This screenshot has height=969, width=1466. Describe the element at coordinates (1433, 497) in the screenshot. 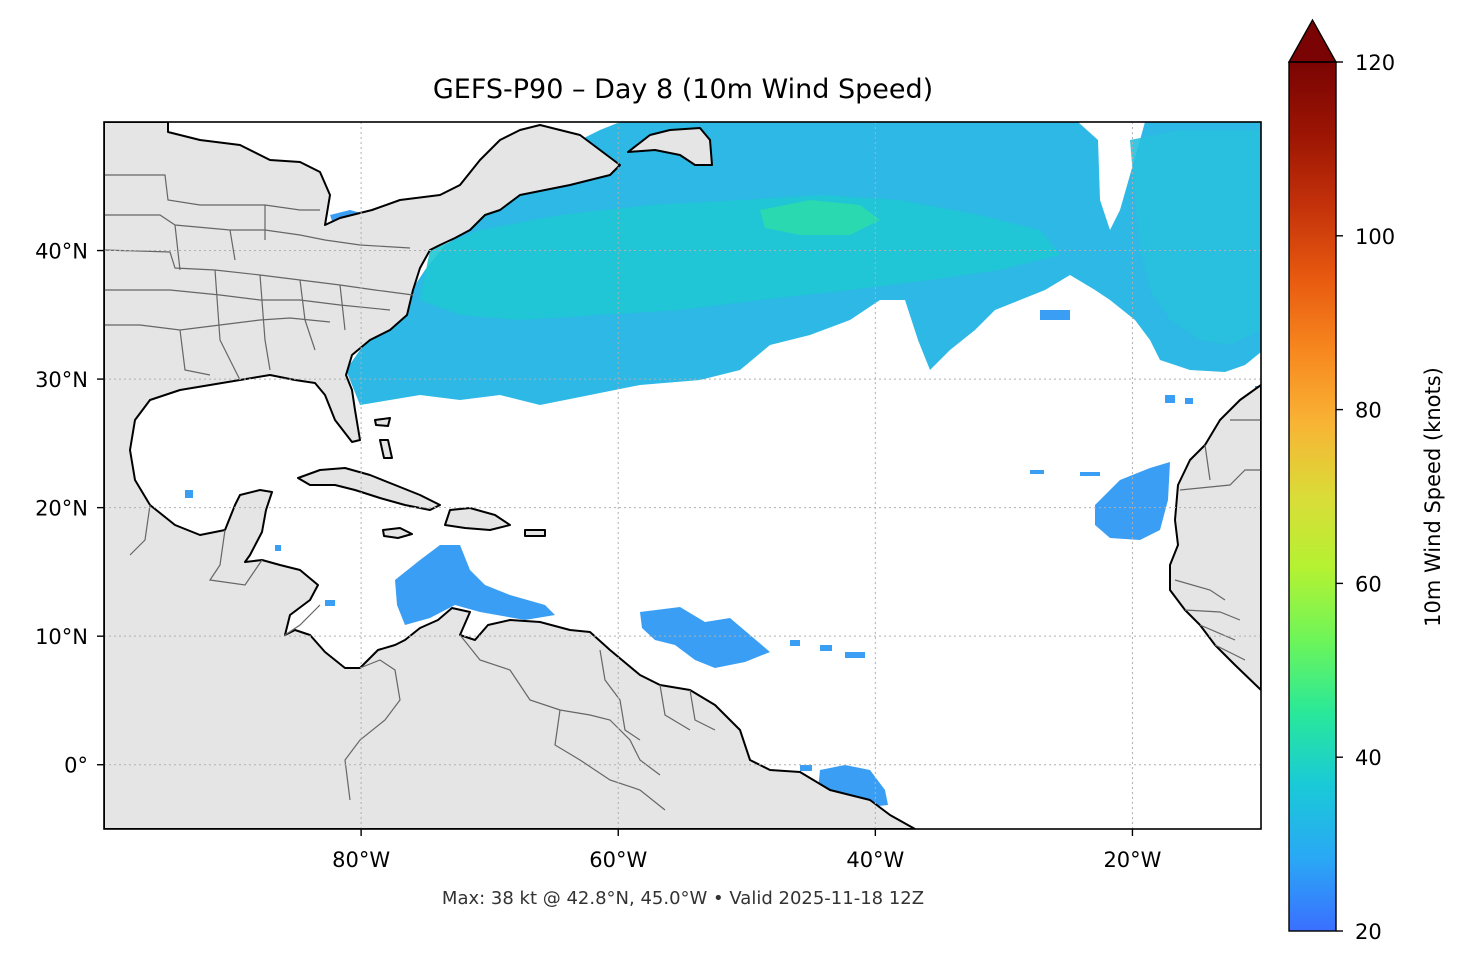

I see `colorbar-label: 10m Wind Speed (knots)` at that location.